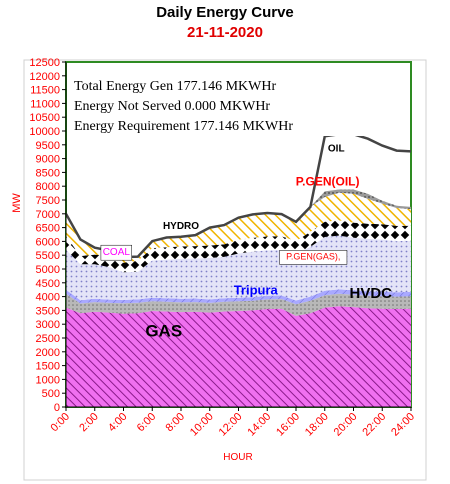 This screenshot has width=450, height=484. Describe the element at coordinates (48, 201) in the screenshot. I see `y-tick-label: 7500` at that location.